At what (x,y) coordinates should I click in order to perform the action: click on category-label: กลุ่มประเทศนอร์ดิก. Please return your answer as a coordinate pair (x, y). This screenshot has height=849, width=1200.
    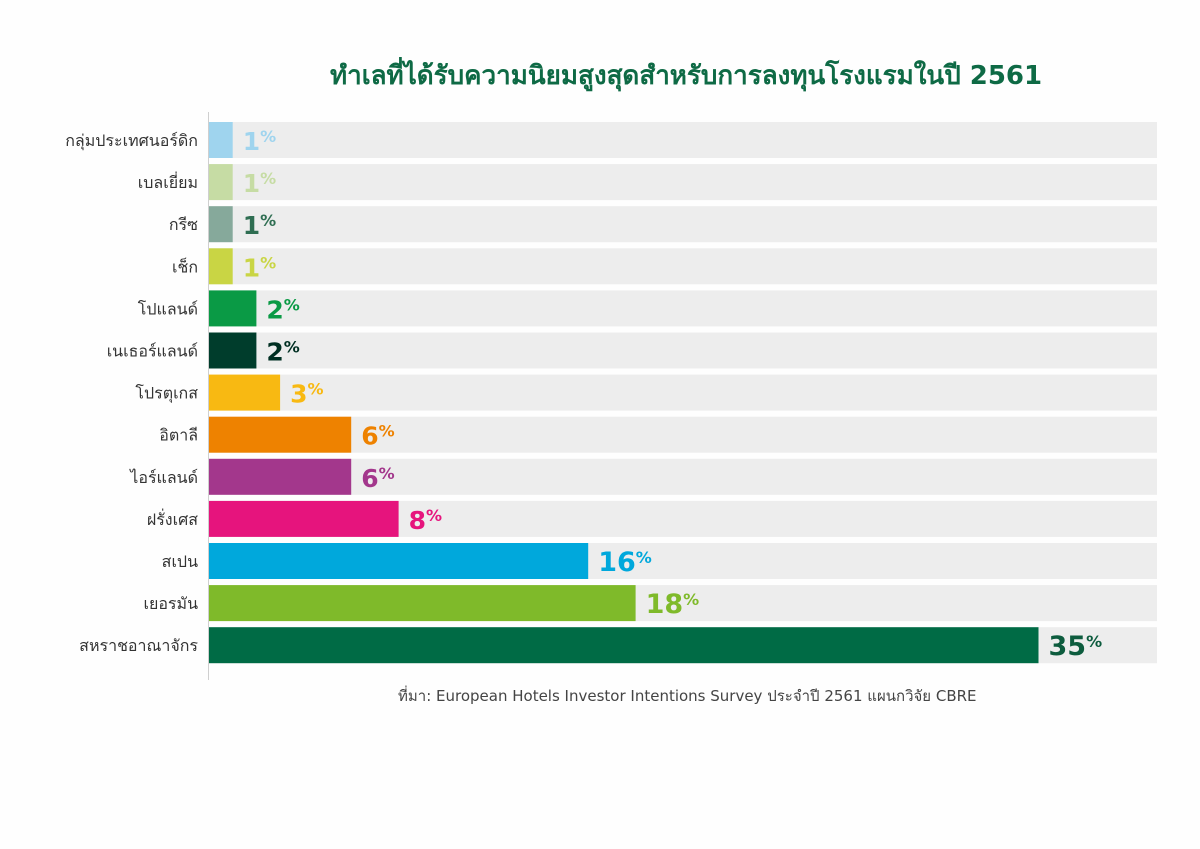
    Looking at the image, I should click on (131, 141).